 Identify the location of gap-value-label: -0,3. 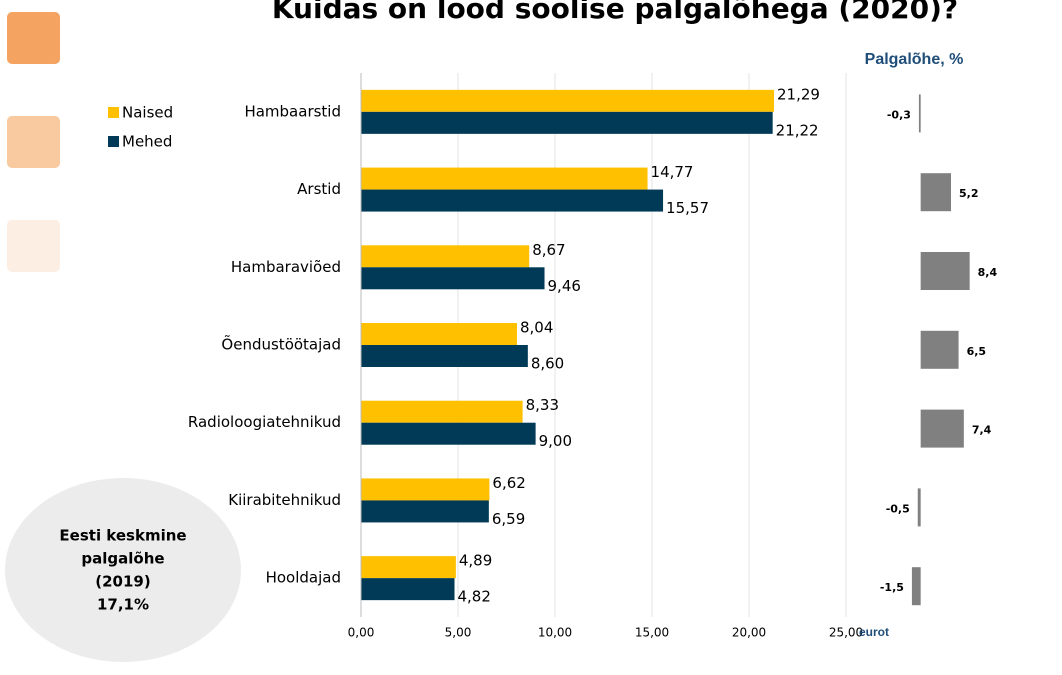
(899, 114).